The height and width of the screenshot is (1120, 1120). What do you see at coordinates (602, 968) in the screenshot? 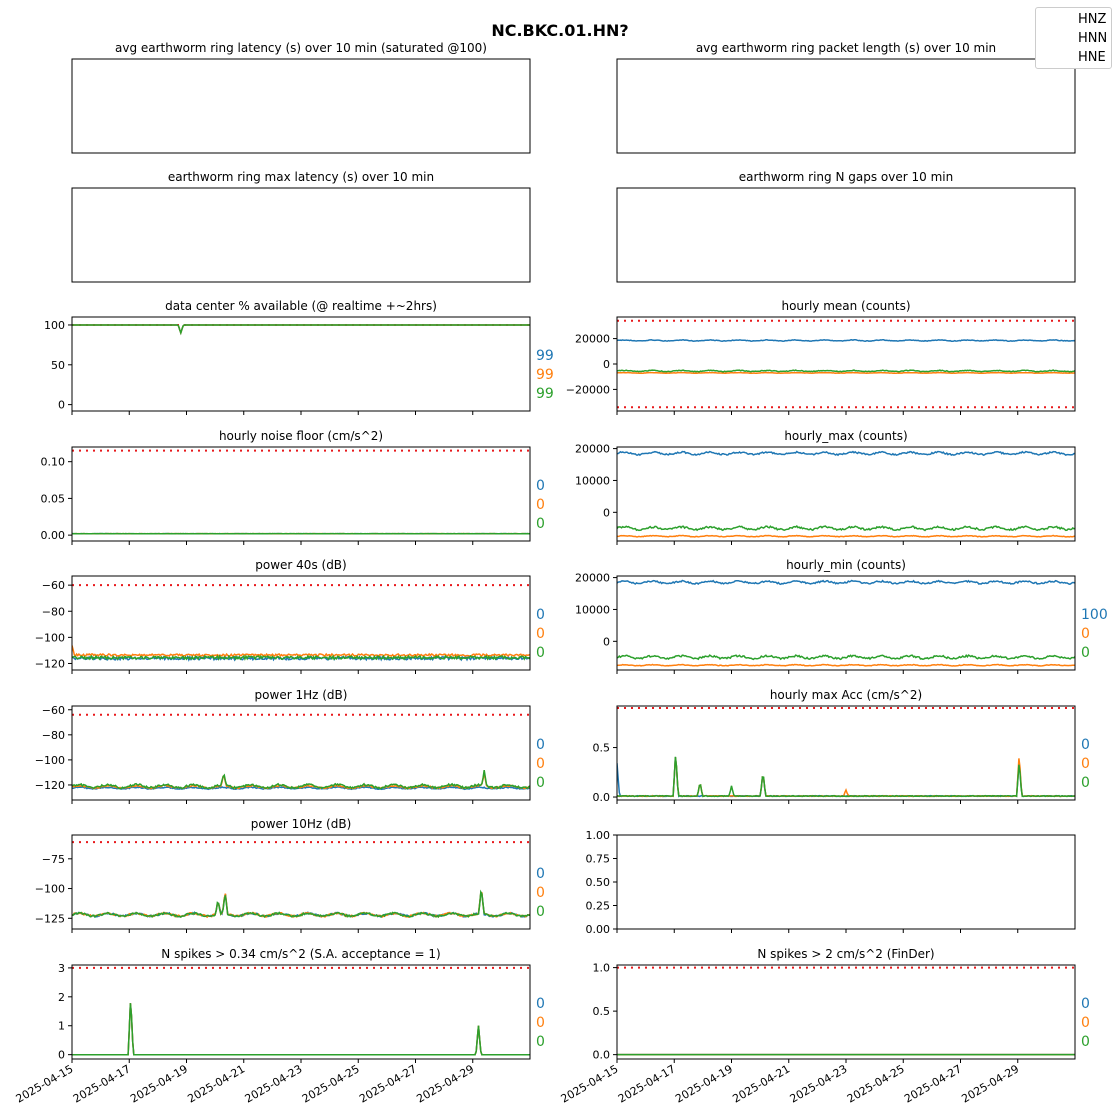
I see `y-tick-label: 1.0` at bounding box center [602, 968].